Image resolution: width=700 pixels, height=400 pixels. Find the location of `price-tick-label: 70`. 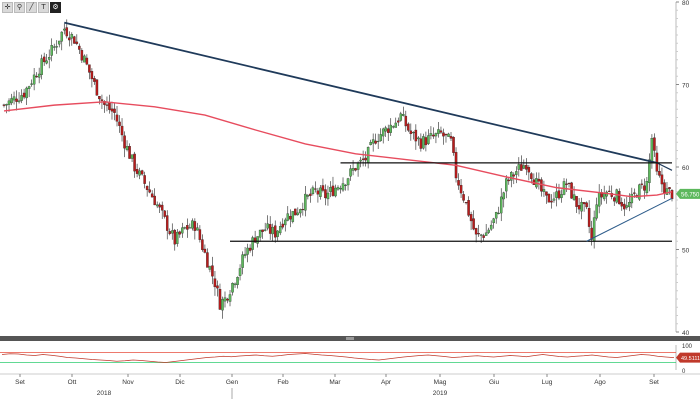

price-tick-label: 70 is located at coordinates (686, 86).